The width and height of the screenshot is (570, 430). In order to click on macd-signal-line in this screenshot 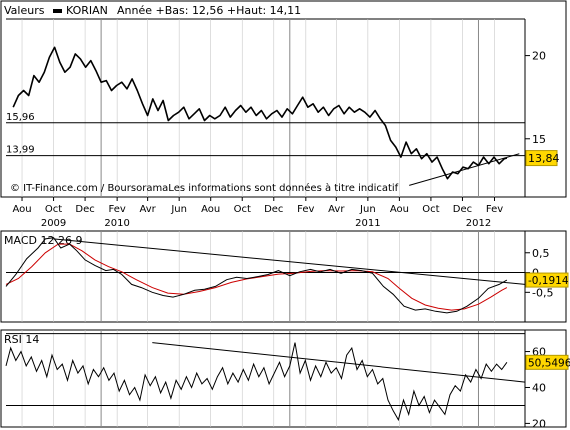, I will do `click(256, 277)`.